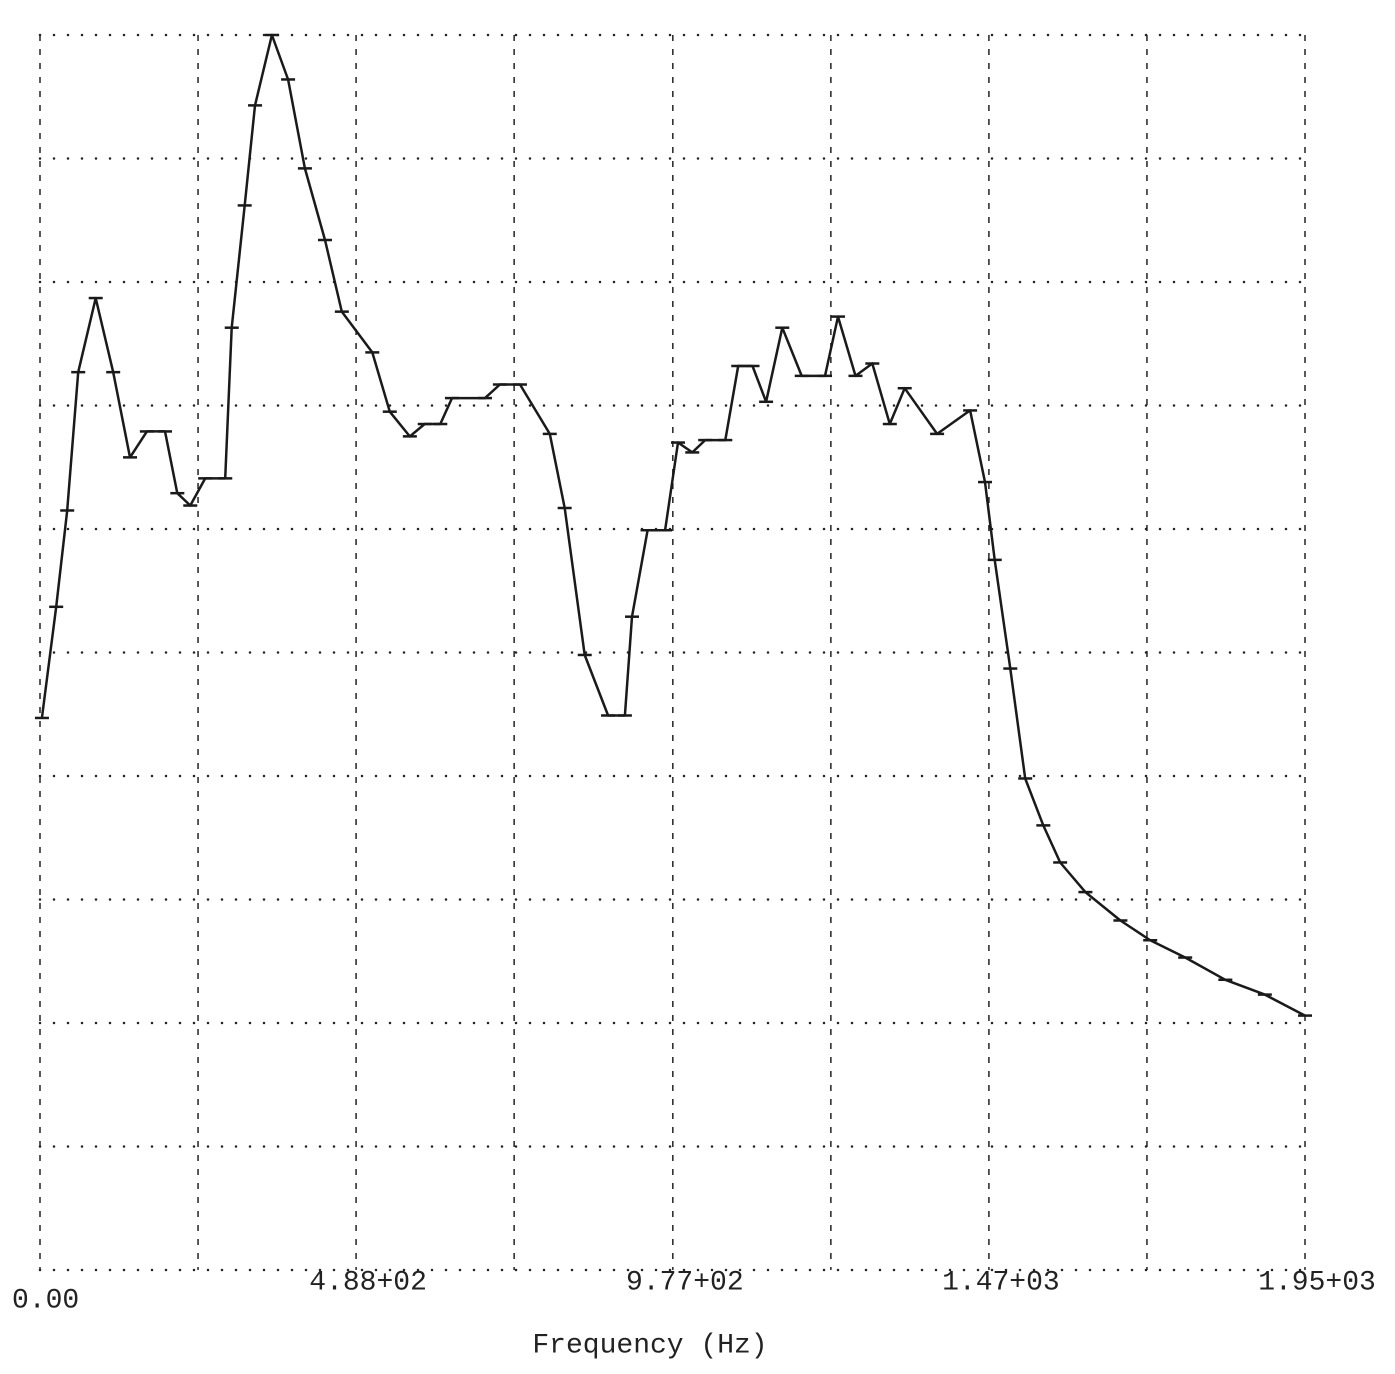 The width and height of the screenshot is (1395, 1374). Describe the element at coordinates (368, 1282) in the screenshot. I see `x-tick-label: 4.88+02` at that location.